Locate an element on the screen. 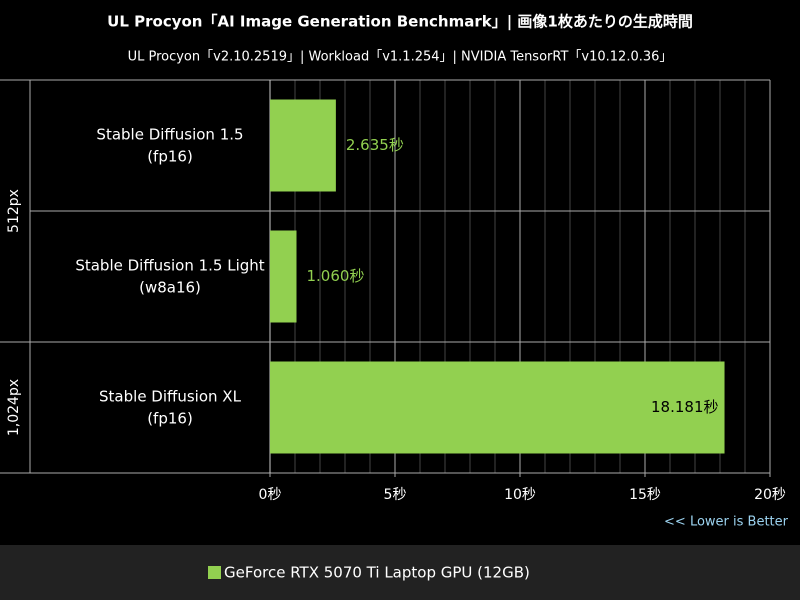  legend-background is located at coordinates (400, 572).